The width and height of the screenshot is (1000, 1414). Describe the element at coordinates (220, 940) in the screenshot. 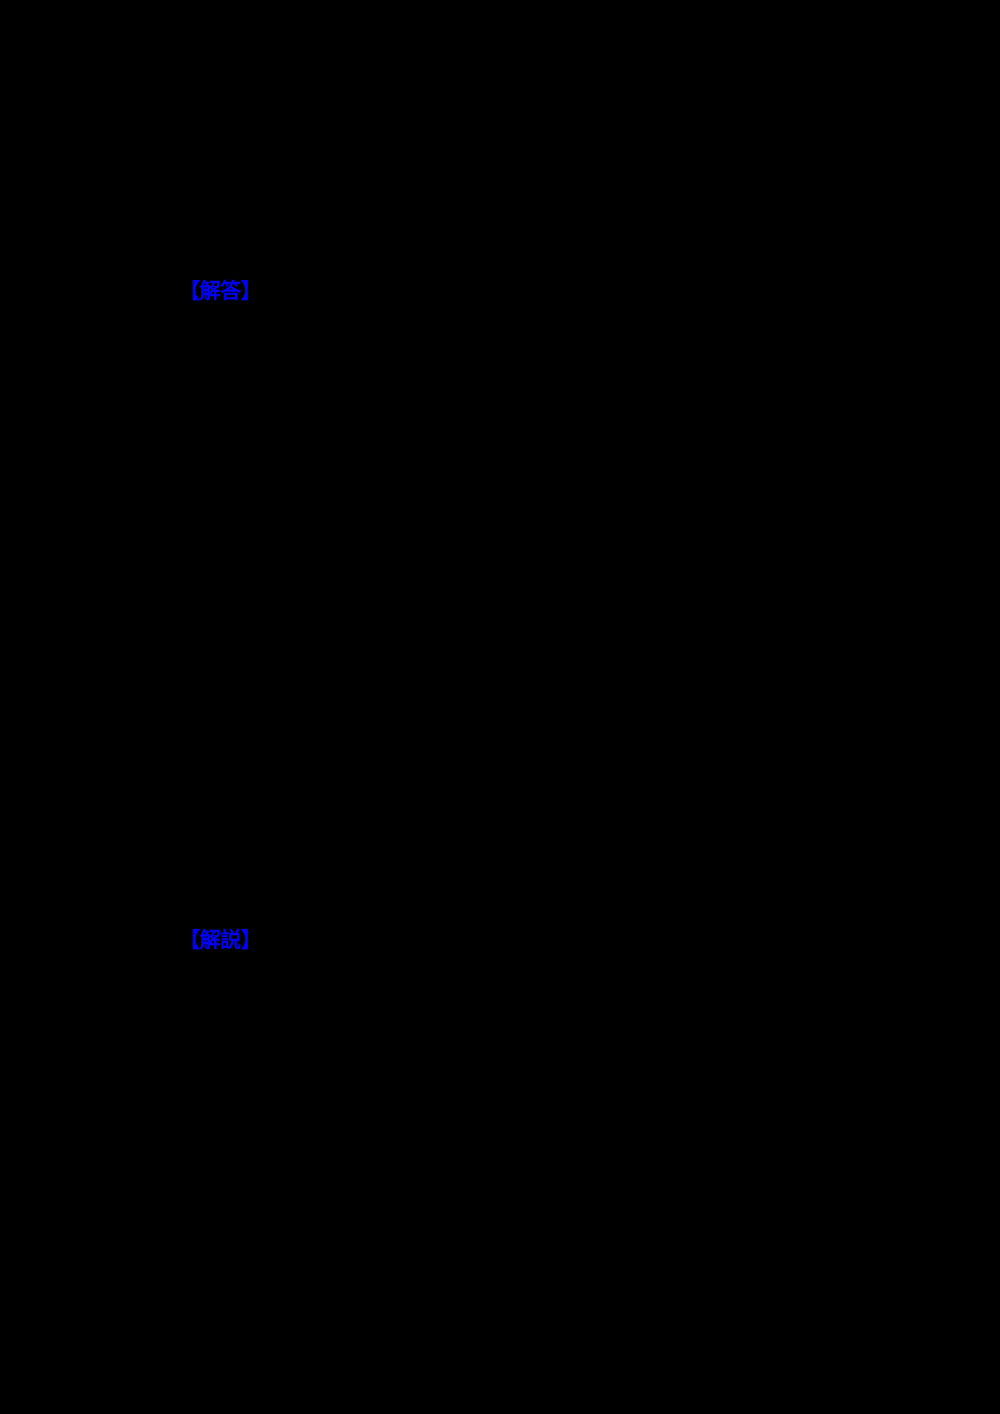

I see `section-heading-explanation: 【解説】` at that location.